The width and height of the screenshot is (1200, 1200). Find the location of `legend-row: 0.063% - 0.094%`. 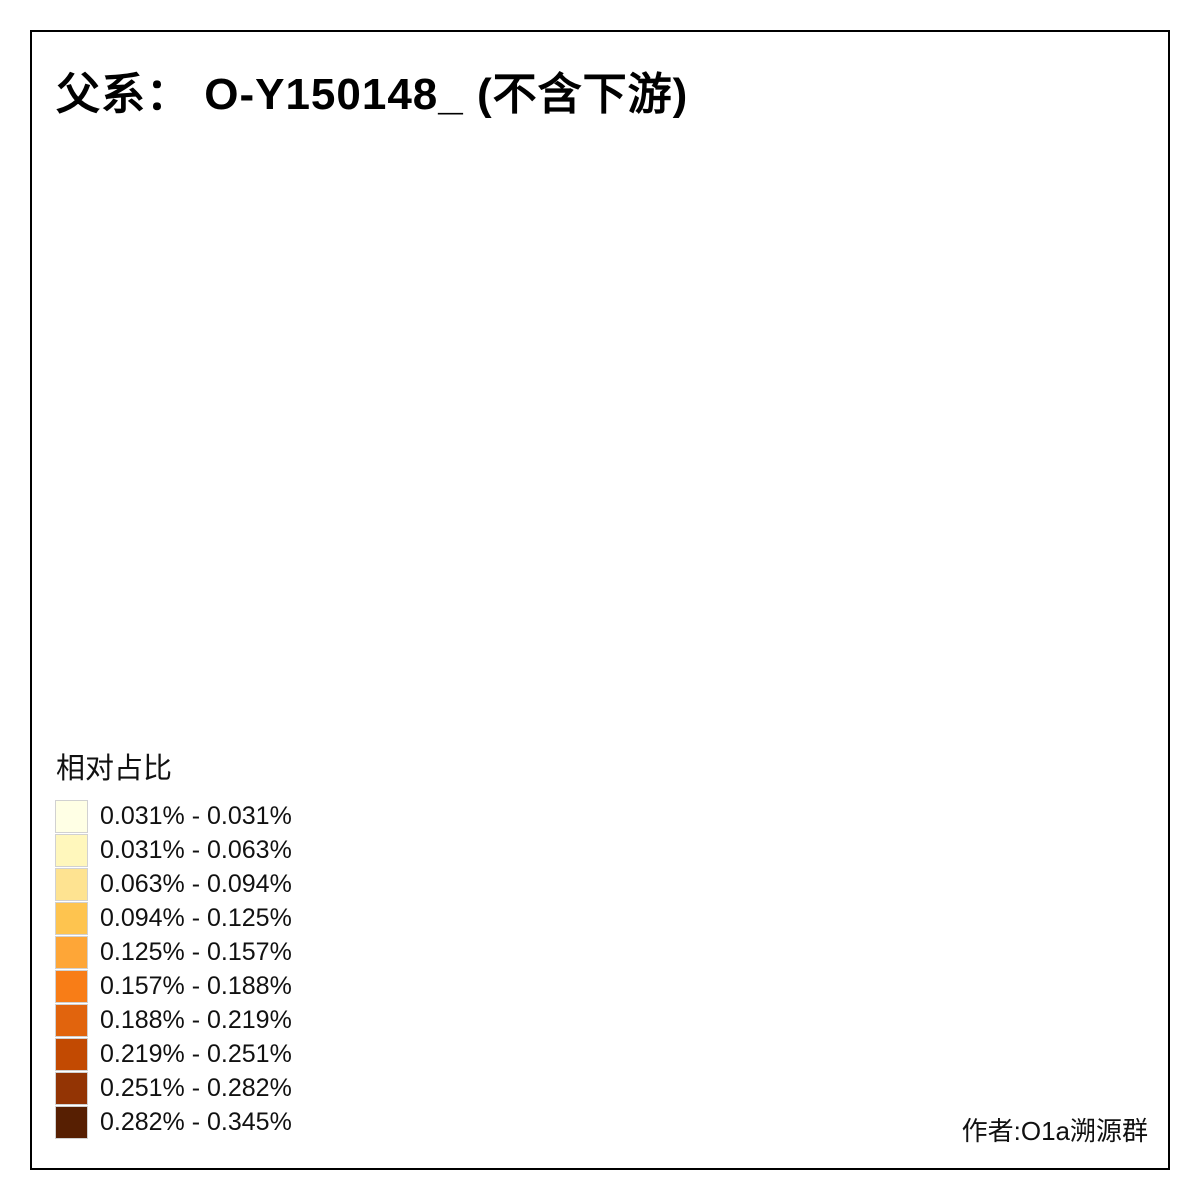

legend-row: 0.063% - 0.094% is located at coordinates (173, 884).